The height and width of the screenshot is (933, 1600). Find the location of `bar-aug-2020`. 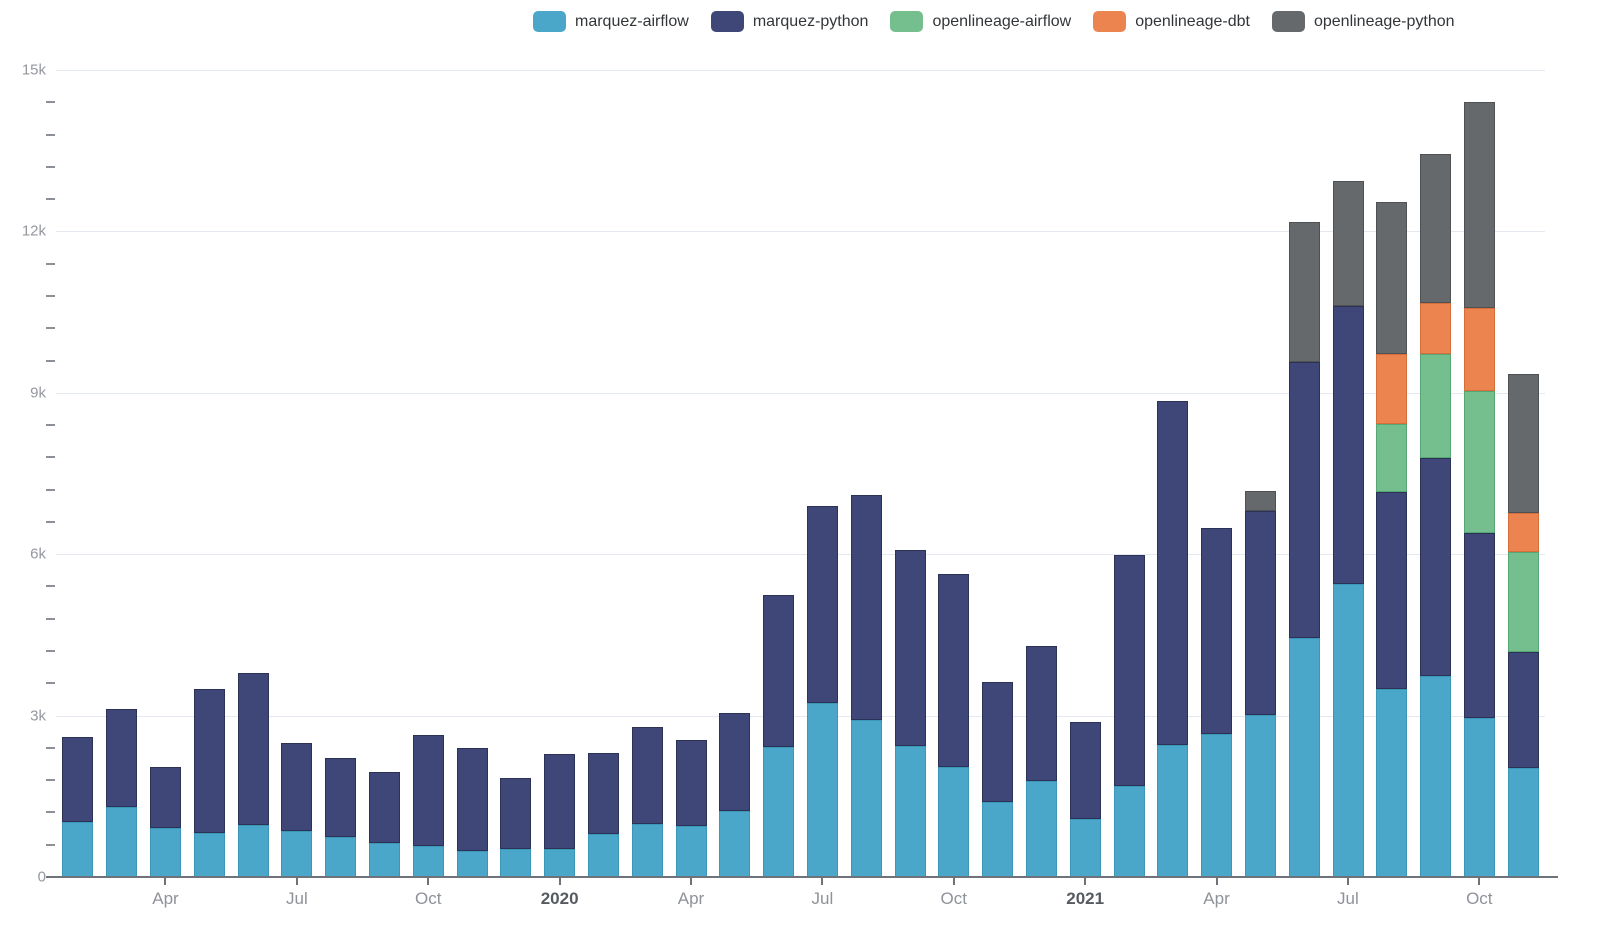

bar-aug-2020 is located at coordinates (866, 686).